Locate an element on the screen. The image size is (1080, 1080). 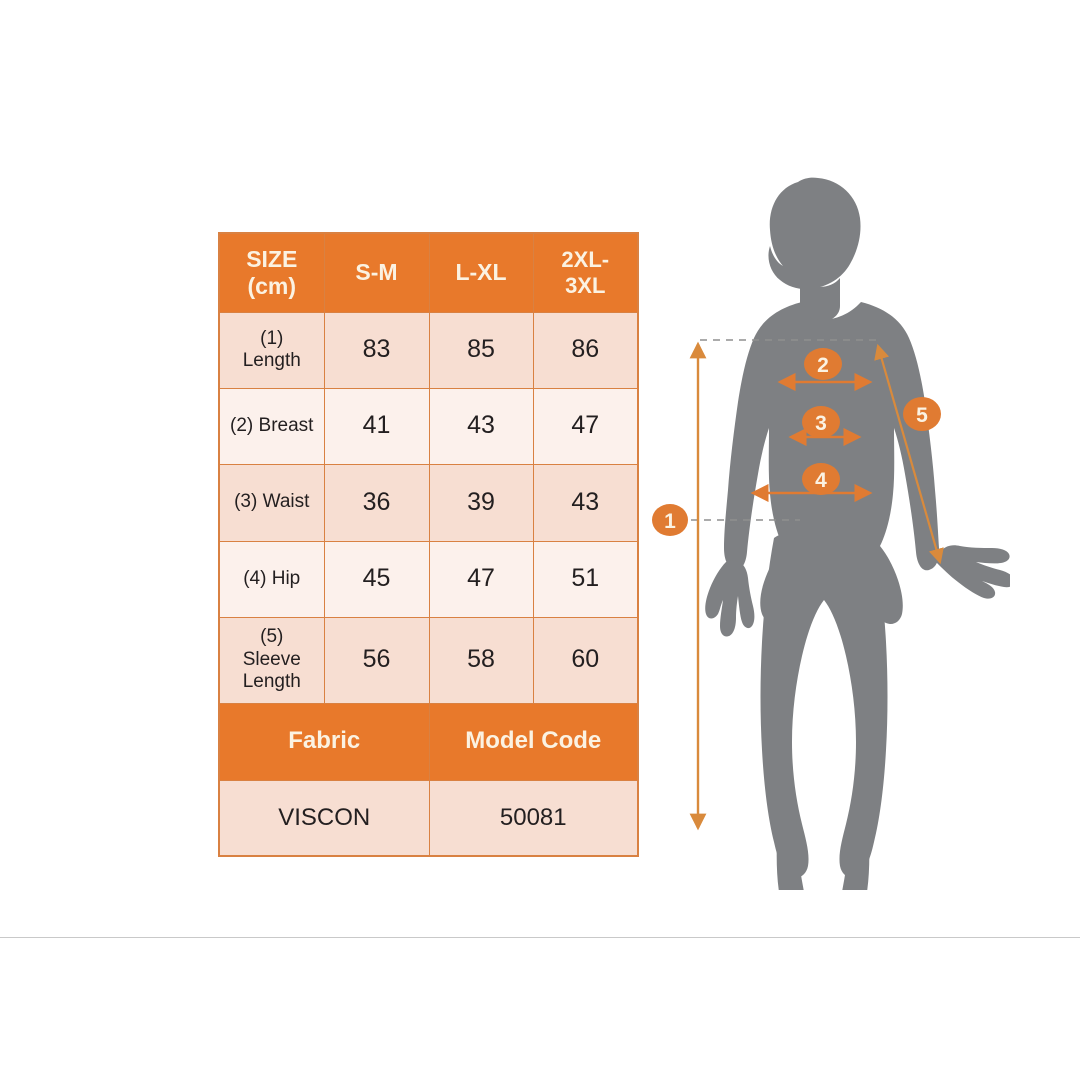
measure-4-hip: 4 is located at coordinates (811, 483).